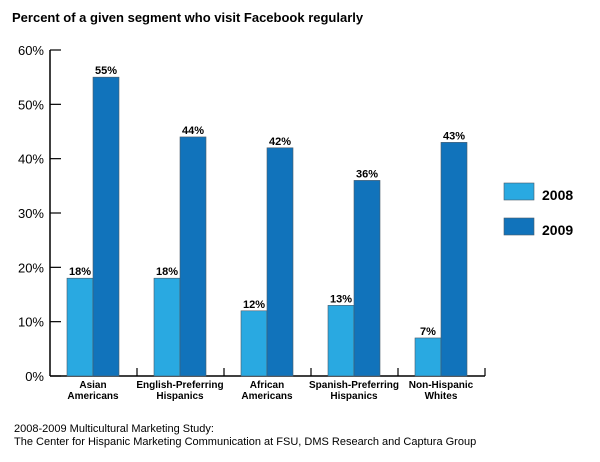 The image size is (600, 462). I want to click on x-category-label: Asian, so click(92, 385).